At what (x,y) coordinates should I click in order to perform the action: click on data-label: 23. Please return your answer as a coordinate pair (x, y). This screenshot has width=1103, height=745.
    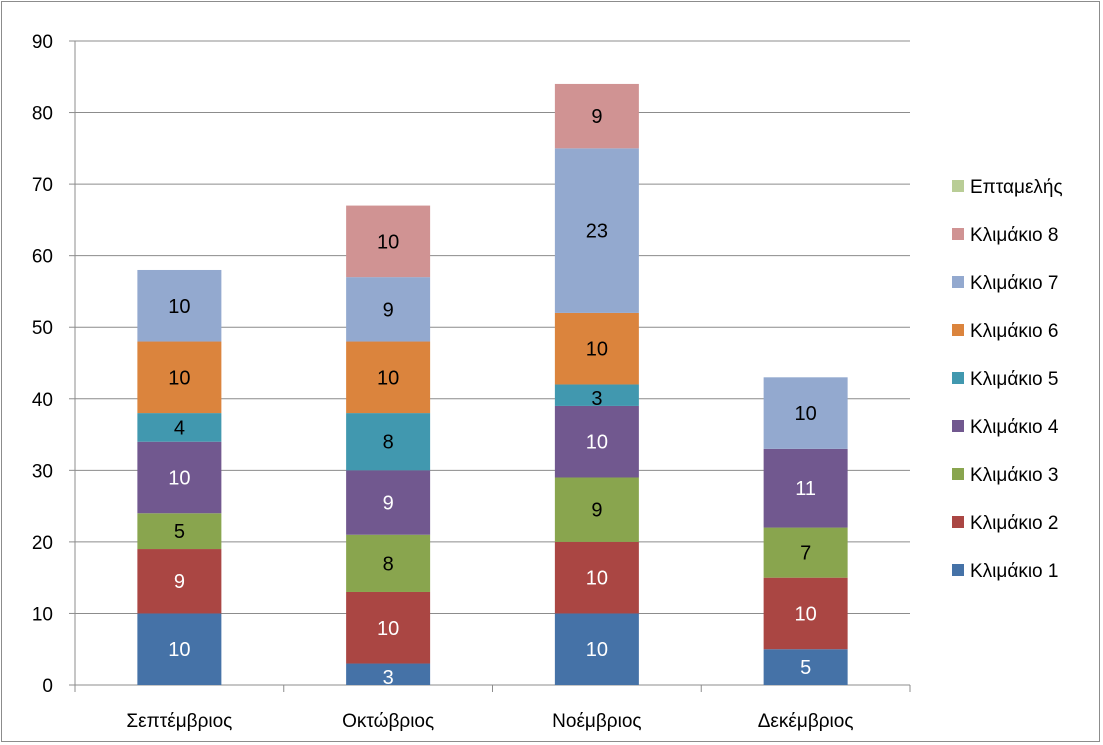
    Looking at the image, I should click on (597, 232).